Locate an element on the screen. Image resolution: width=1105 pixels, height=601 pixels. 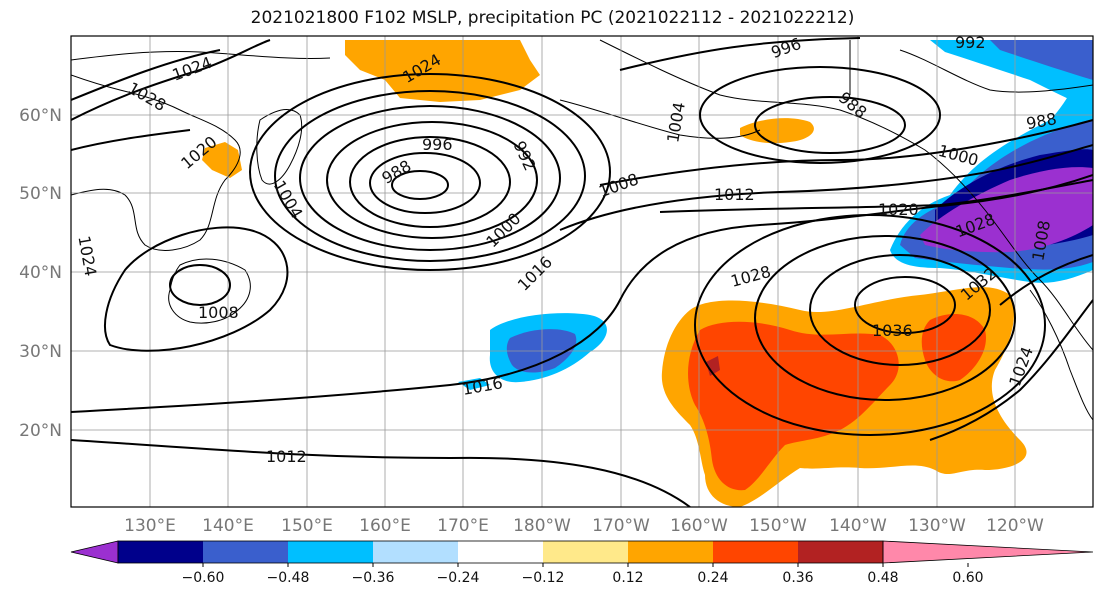
colorbar-tick-label: −0.12 is located at coordinates (543, 578).